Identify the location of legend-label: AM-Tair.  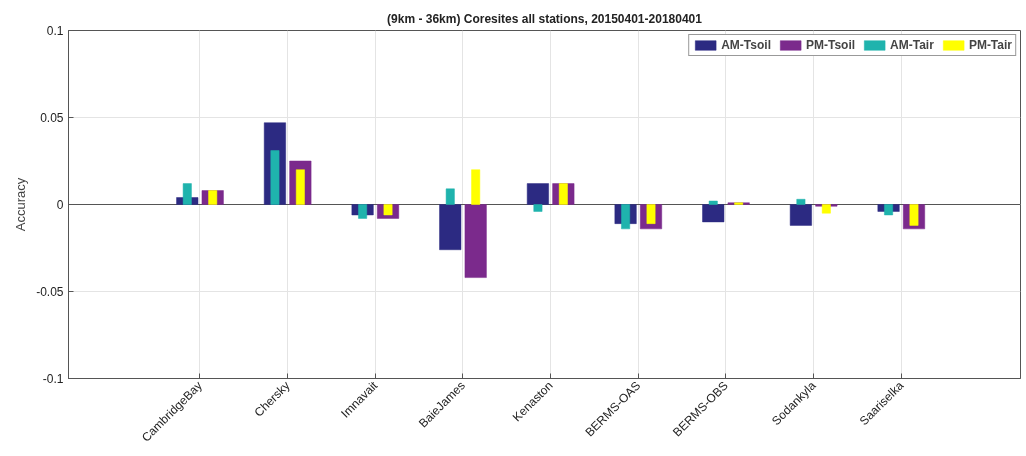
(912, 45).